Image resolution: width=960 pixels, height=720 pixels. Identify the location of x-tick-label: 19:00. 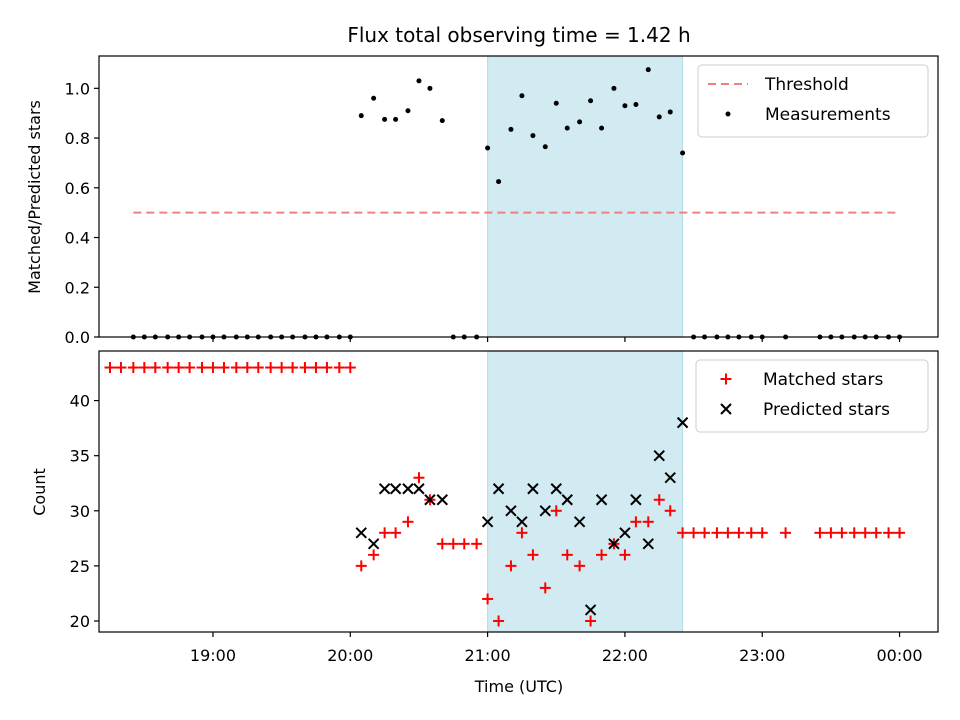
(213, 655).